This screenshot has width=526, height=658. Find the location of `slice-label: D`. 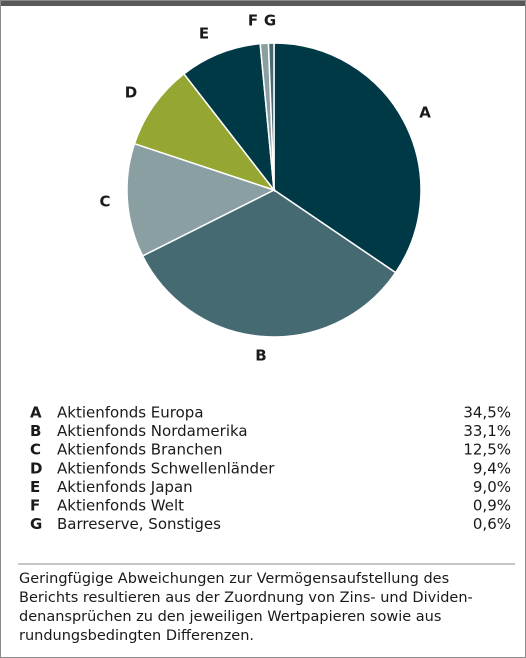

slice-label: D is located at coordinates (131, 93).